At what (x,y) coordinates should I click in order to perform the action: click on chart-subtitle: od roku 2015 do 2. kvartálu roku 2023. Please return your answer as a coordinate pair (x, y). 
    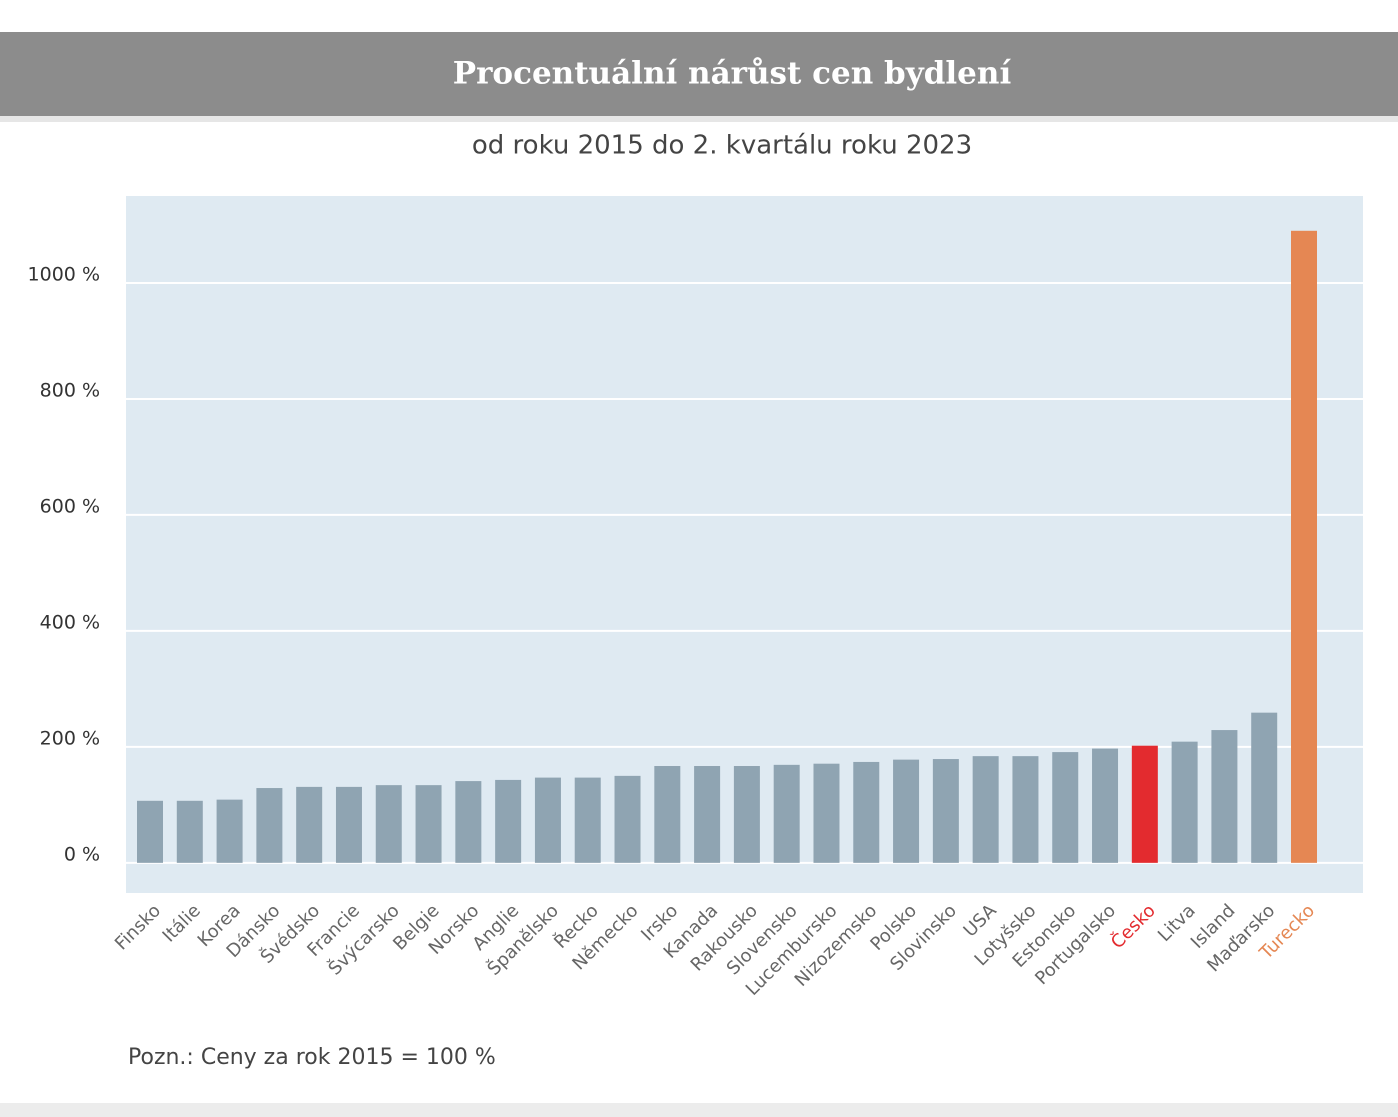
    Looking at the image, I should click on (722, 146).